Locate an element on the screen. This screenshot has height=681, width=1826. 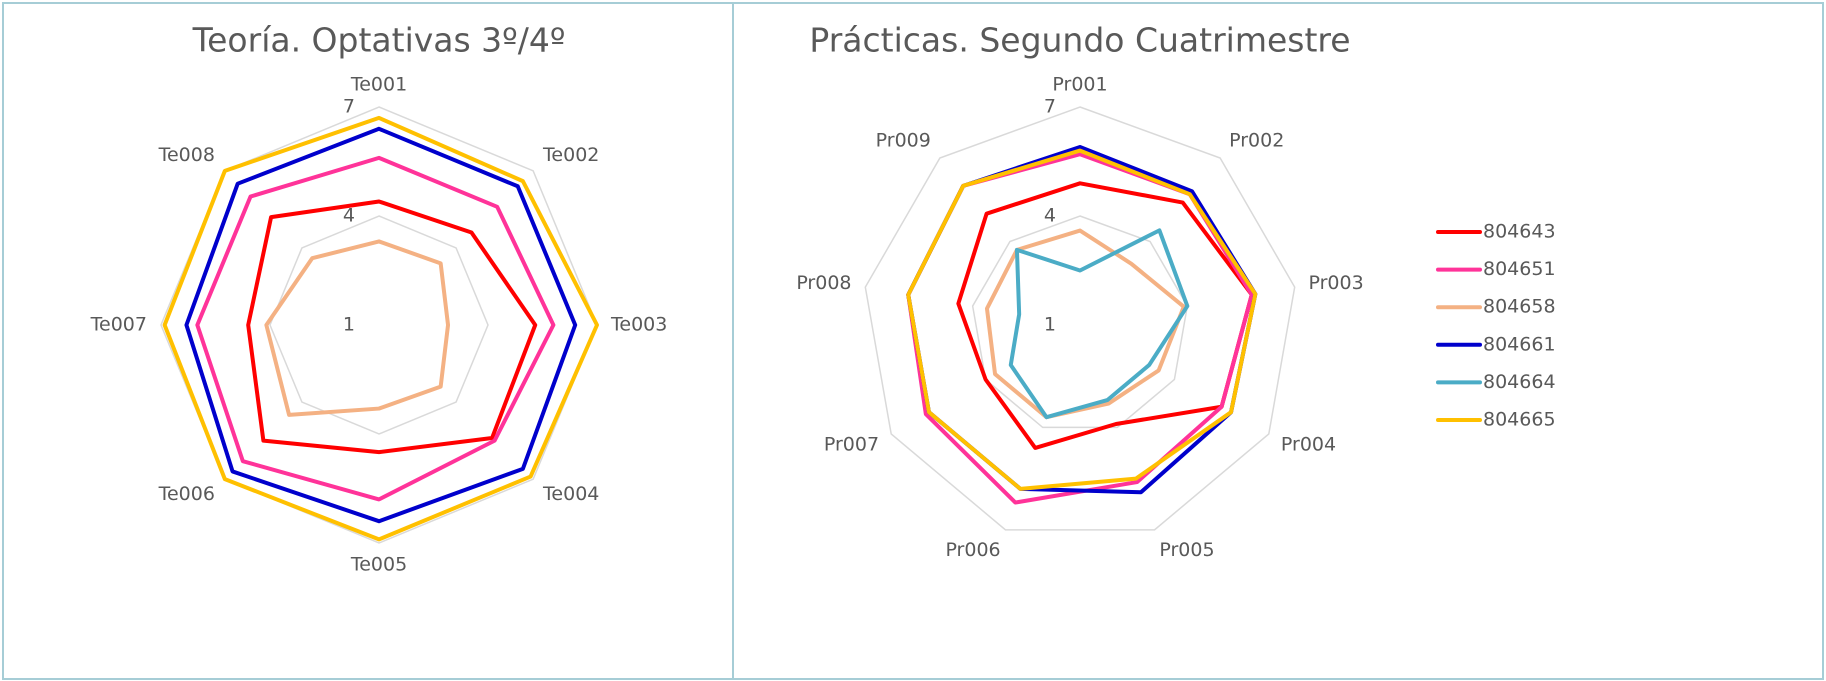
axis-label: Te001 is located at coordinates (378, 85).